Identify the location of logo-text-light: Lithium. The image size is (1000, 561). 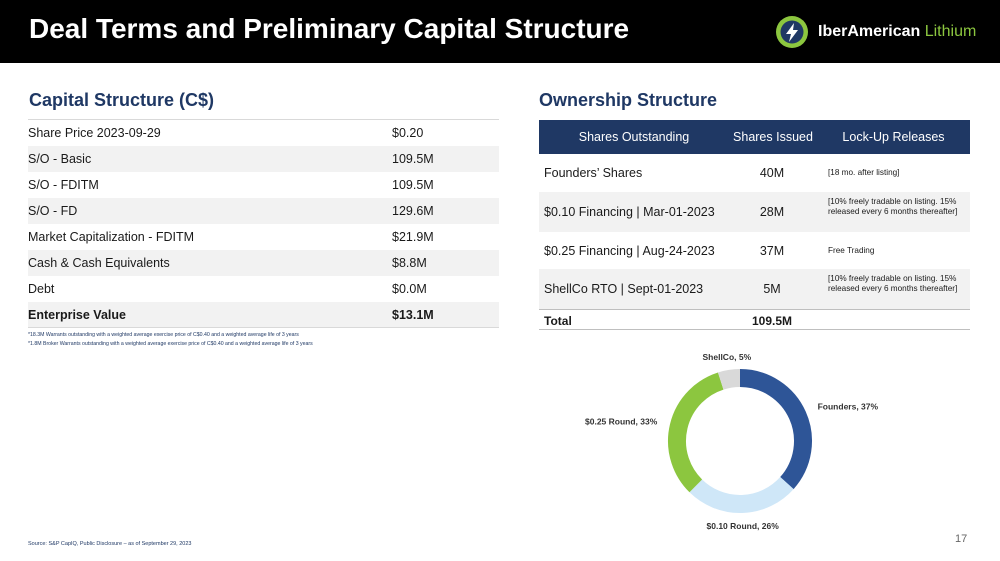
(950, 31).